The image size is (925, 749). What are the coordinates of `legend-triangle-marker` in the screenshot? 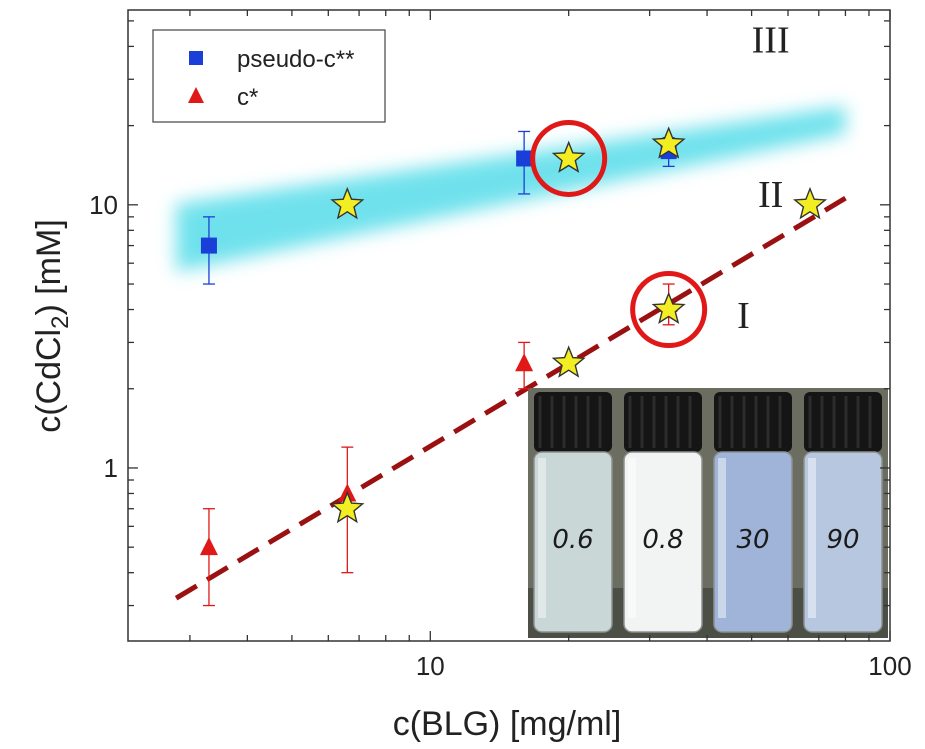 It's located at (196, 95).